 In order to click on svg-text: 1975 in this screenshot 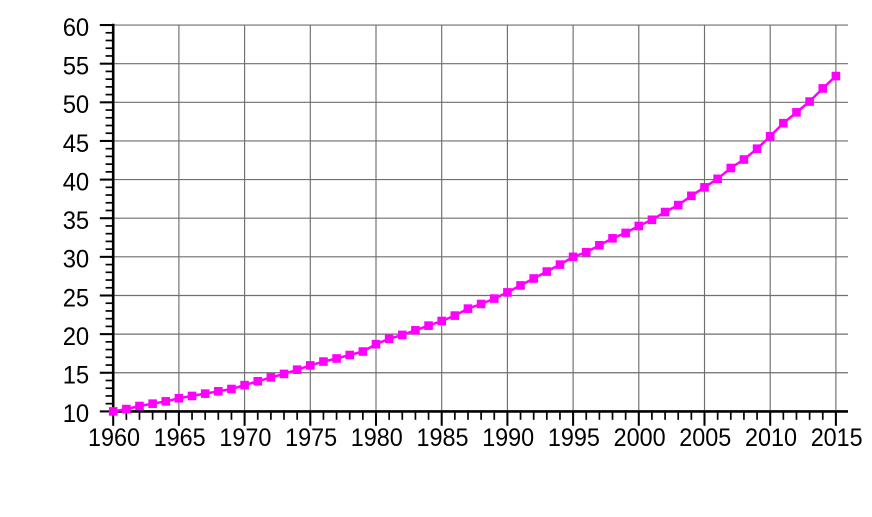, I will do `click(311, 438)`.